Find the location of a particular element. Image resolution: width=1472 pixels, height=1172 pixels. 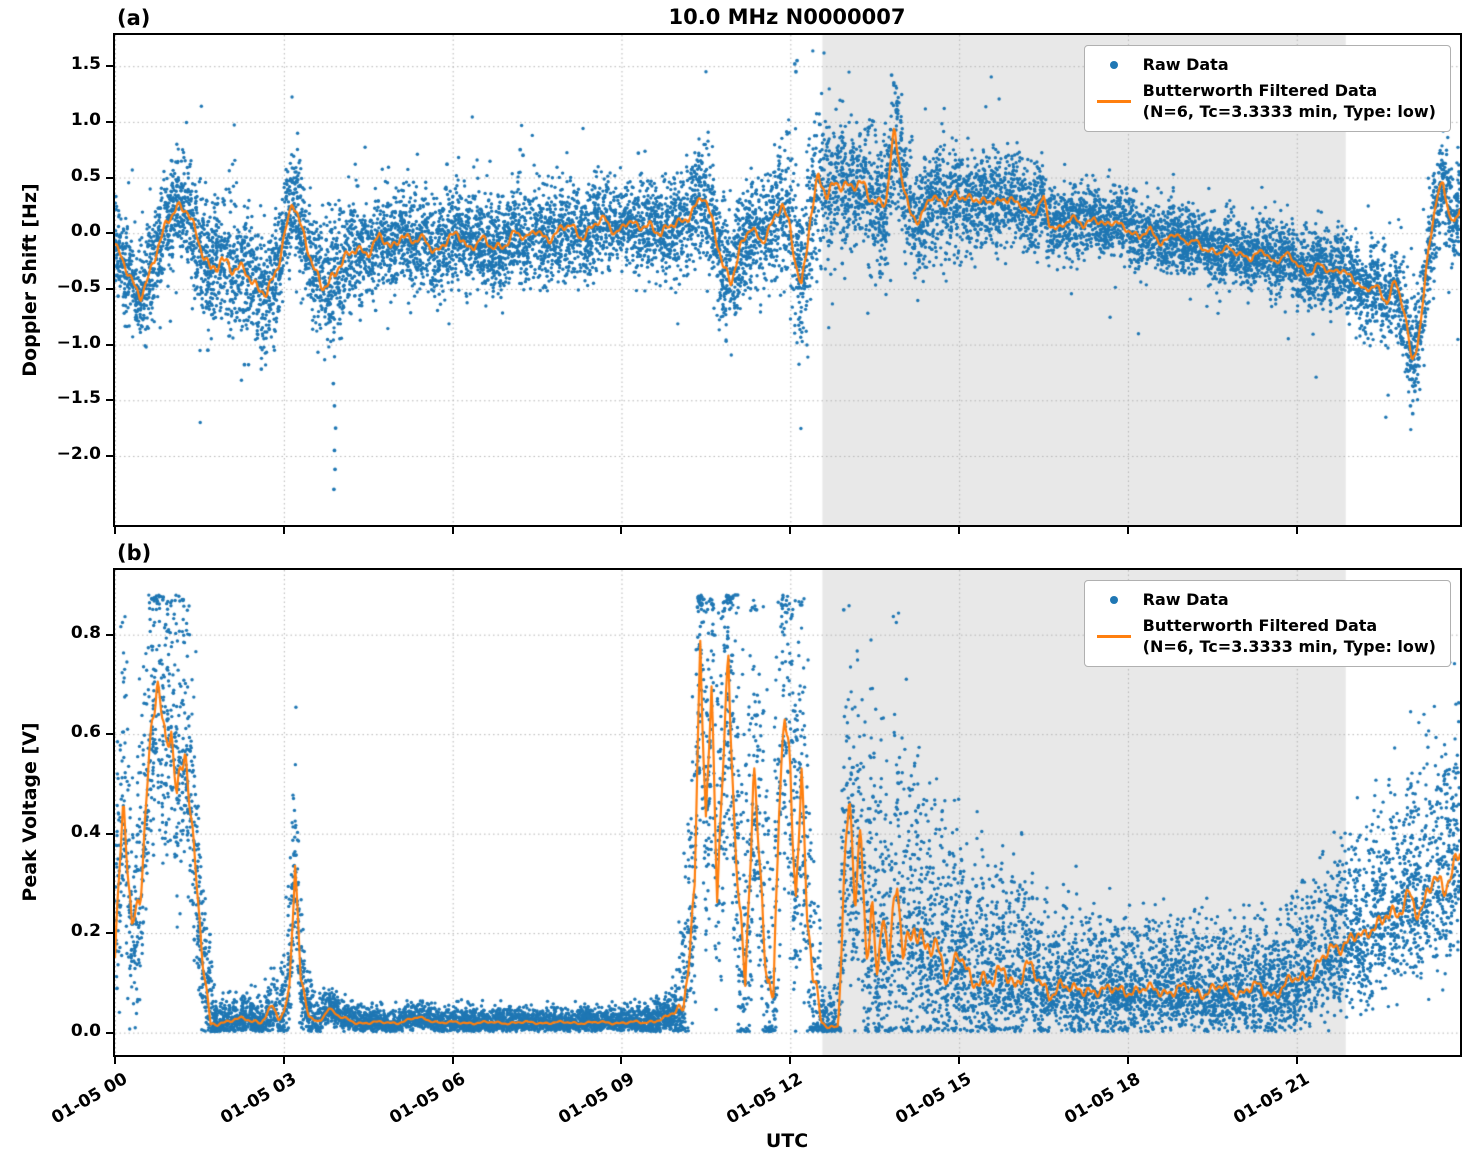

y-tick-label: 1.5 is located at coordinates (85, 64).